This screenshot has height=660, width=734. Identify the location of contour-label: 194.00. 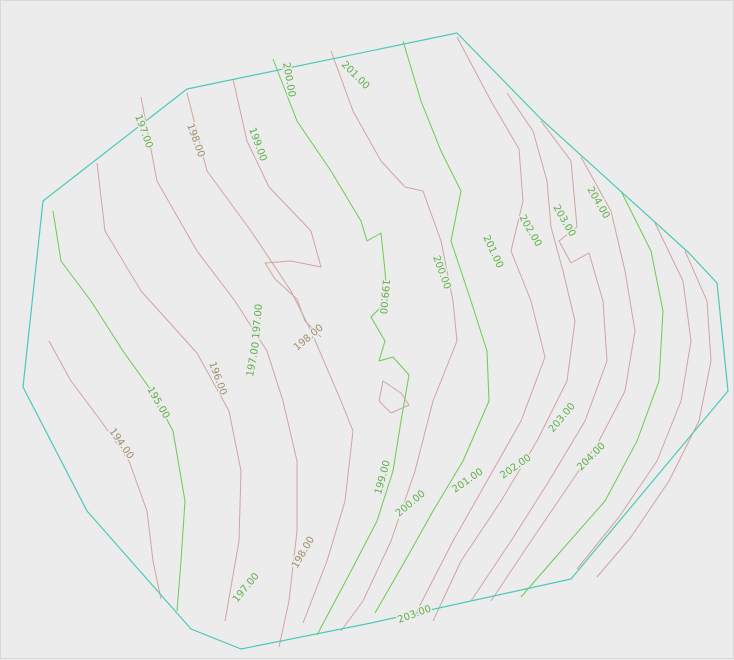
(121, 443).